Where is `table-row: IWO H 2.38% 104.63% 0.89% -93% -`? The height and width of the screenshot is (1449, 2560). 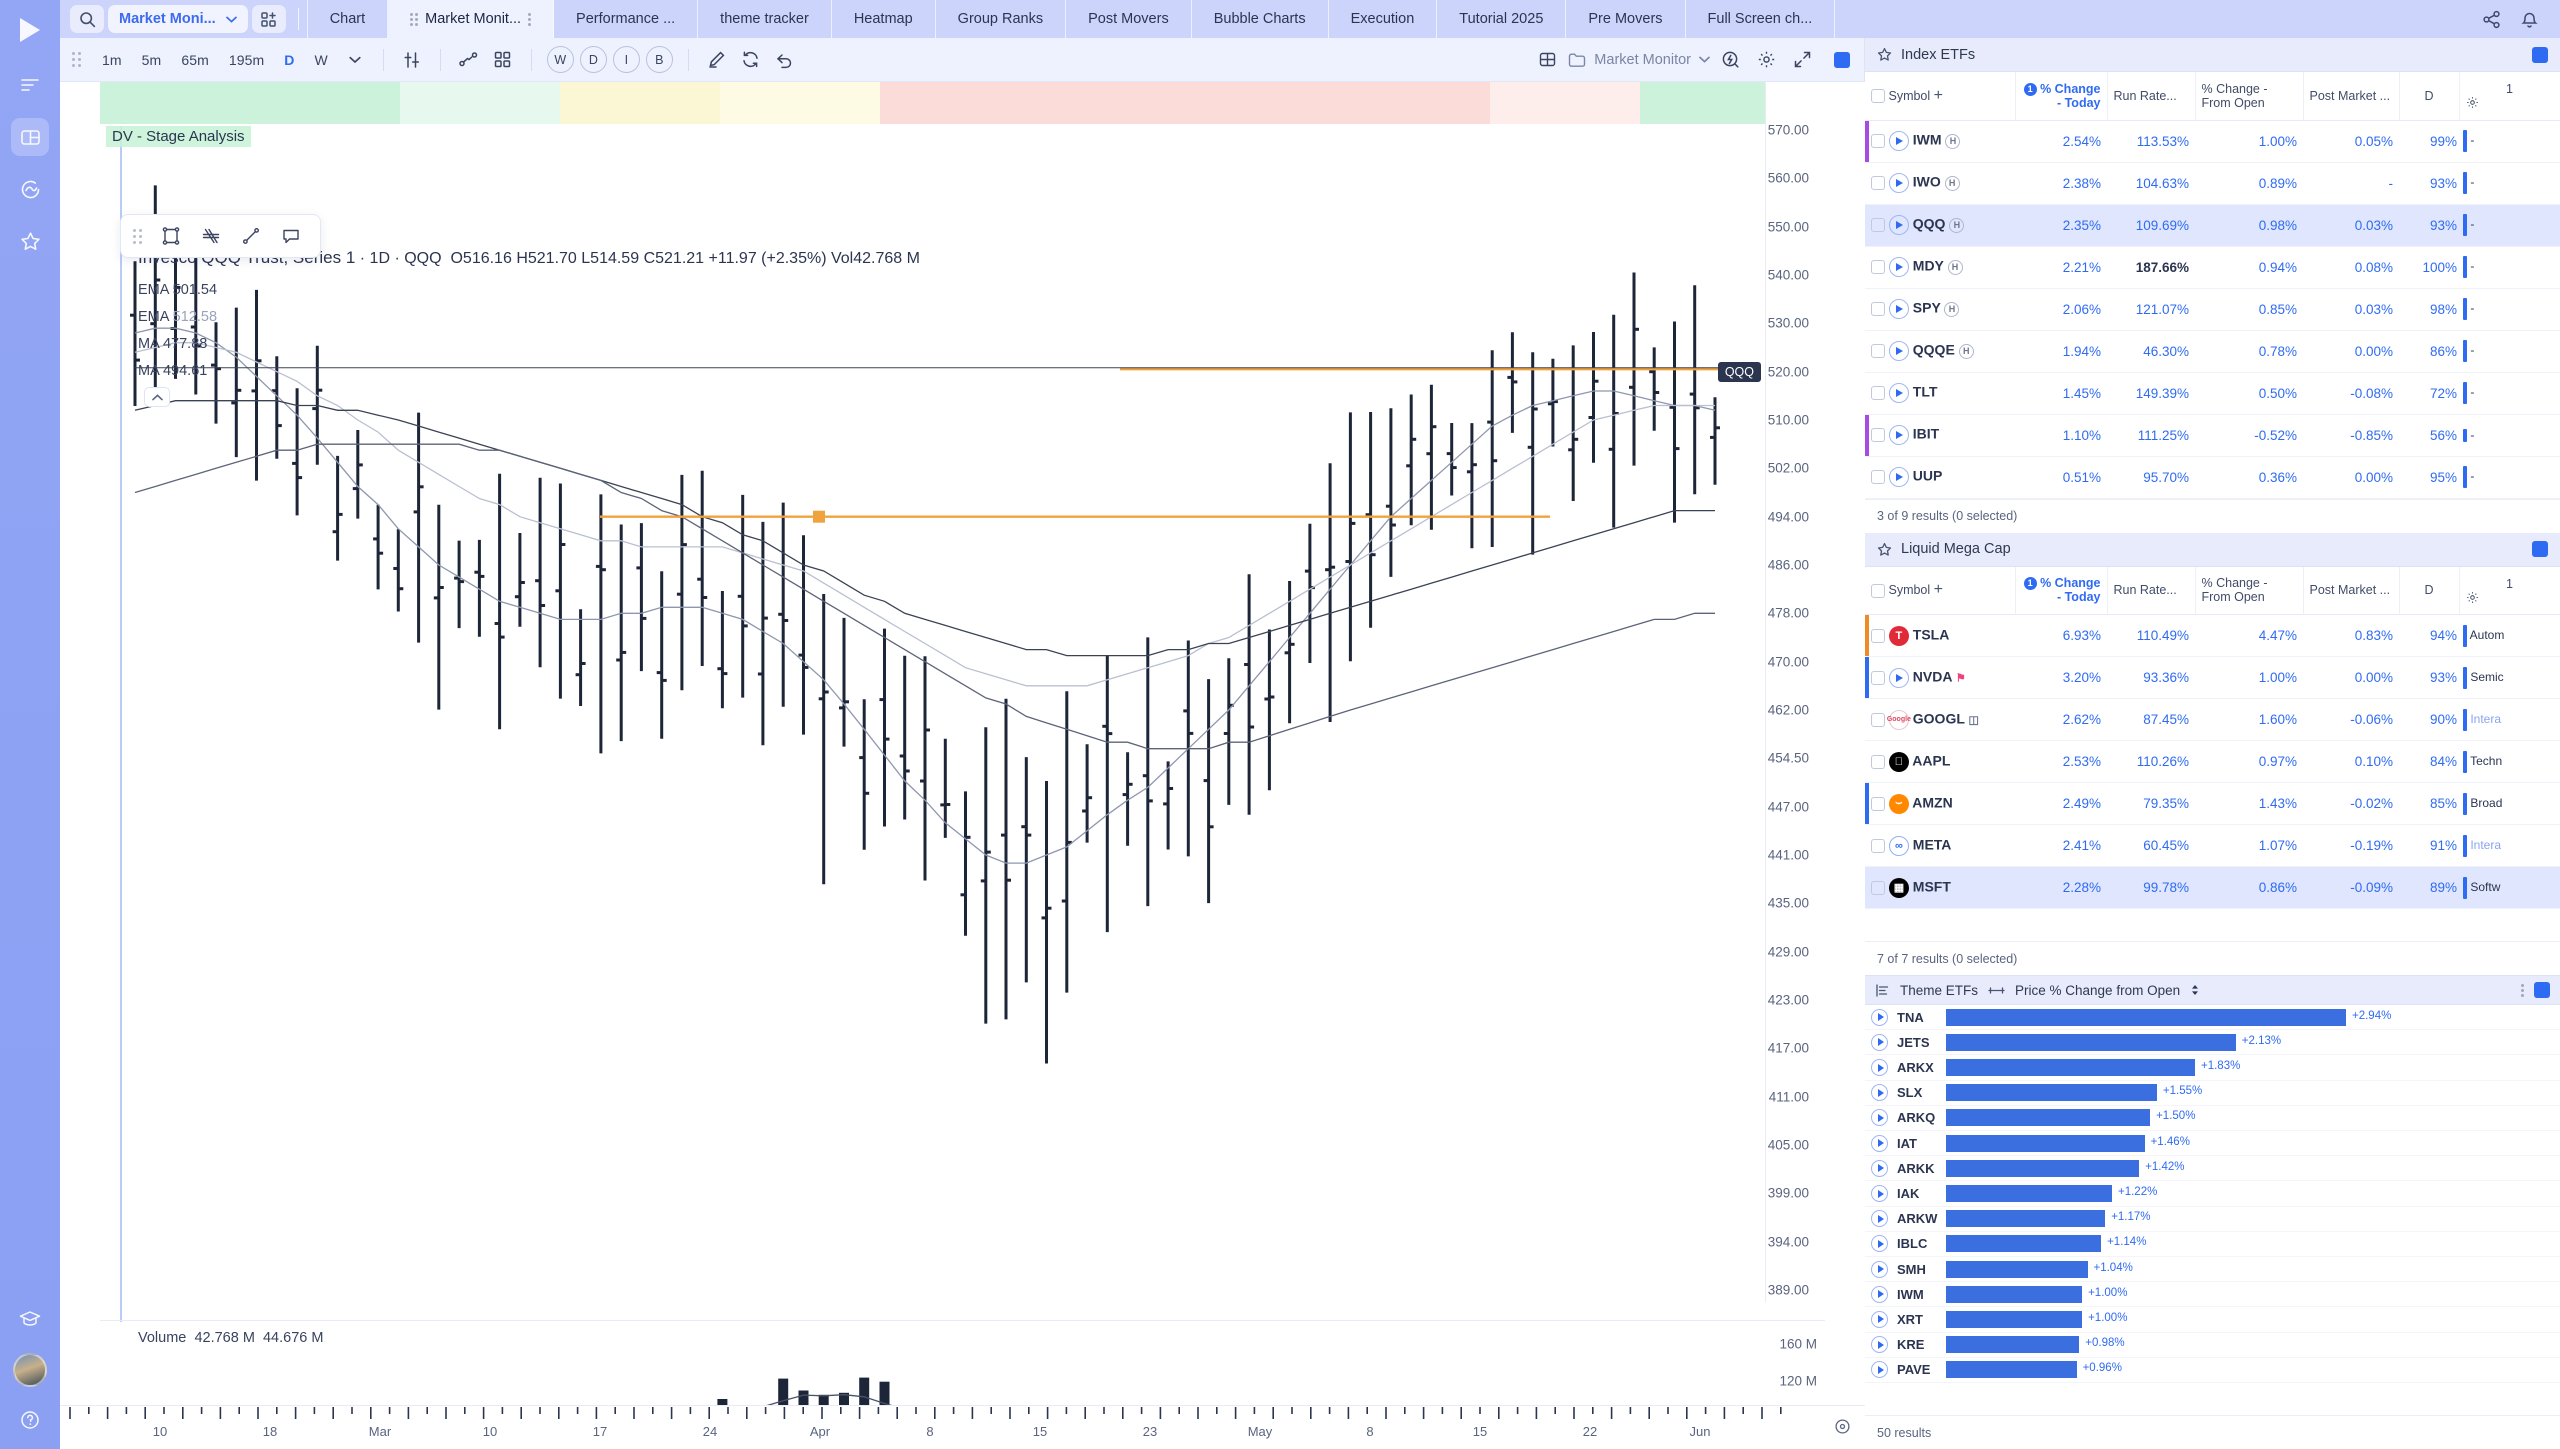
table-row: IWO H 2.38% 104.63% 0.89% -93% - is located at coordinates (2212, 183).